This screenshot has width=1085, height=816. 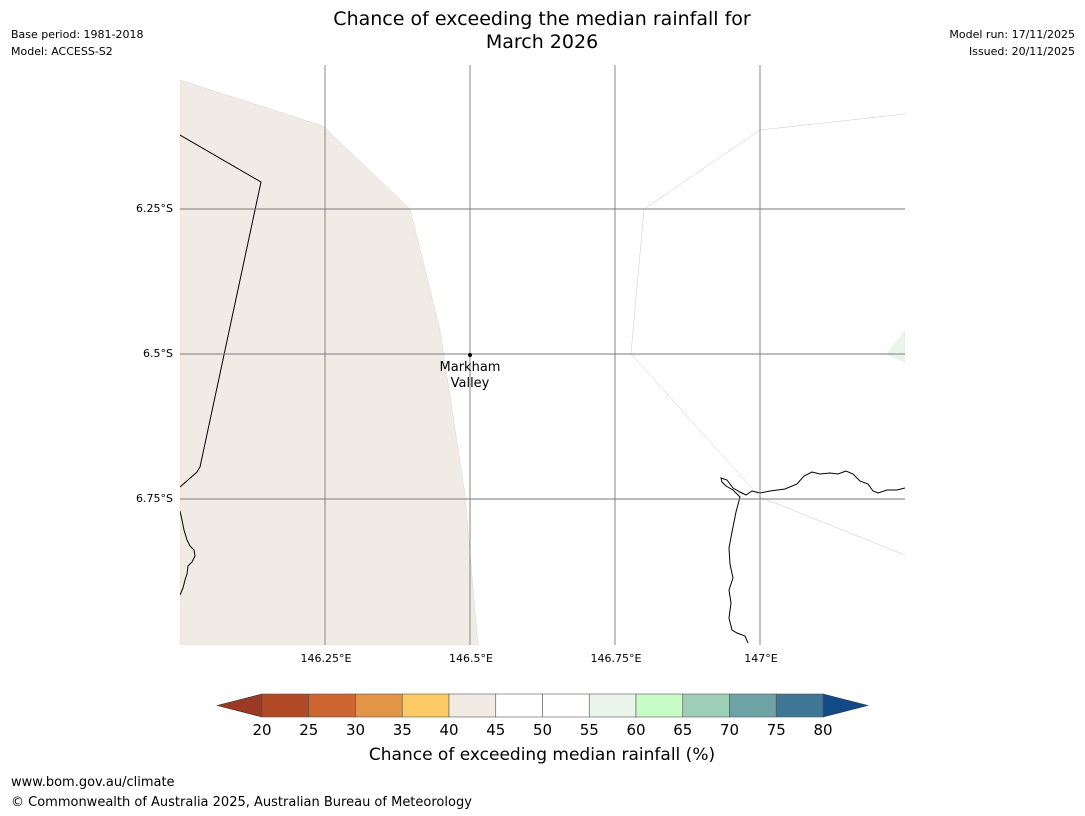 I want to click on footer-url: www.bom.gov.au/climate, so click(x=93, y=782).